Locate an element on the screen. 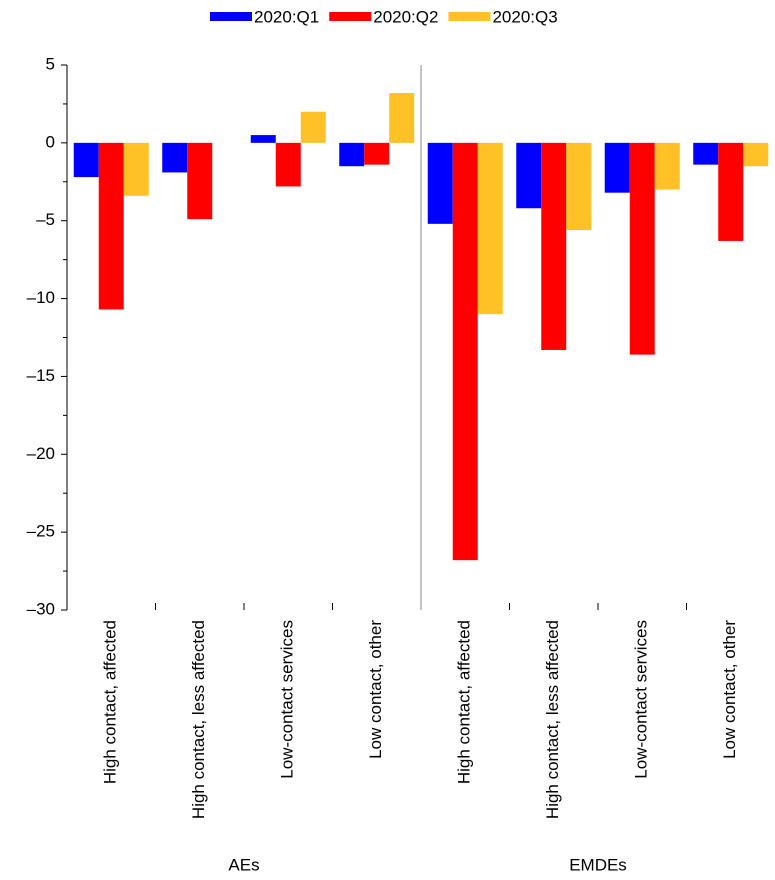  y-tick-label: –25 is located at coordinates (41, 531).